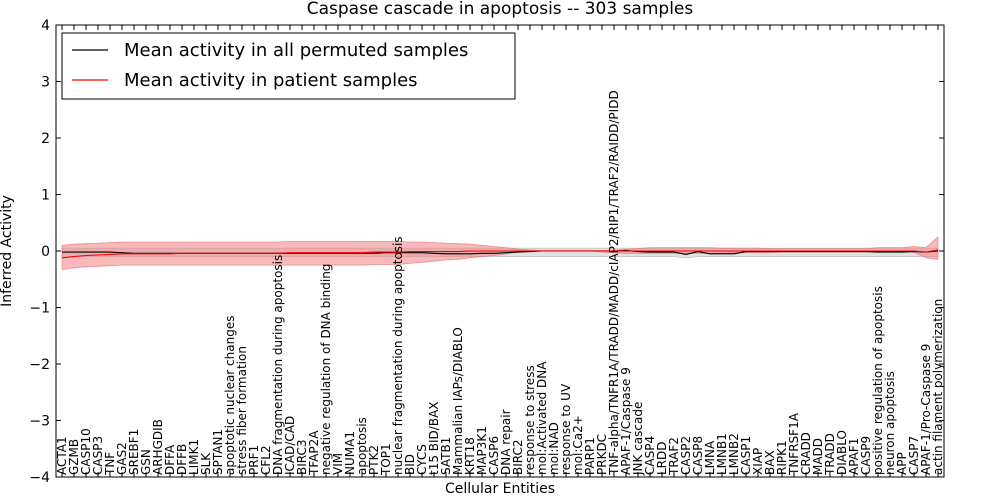  Describe the element at coordinates (158, 447) in the screenshot. I see `x-tick-label: ARHGDIB` at that location.